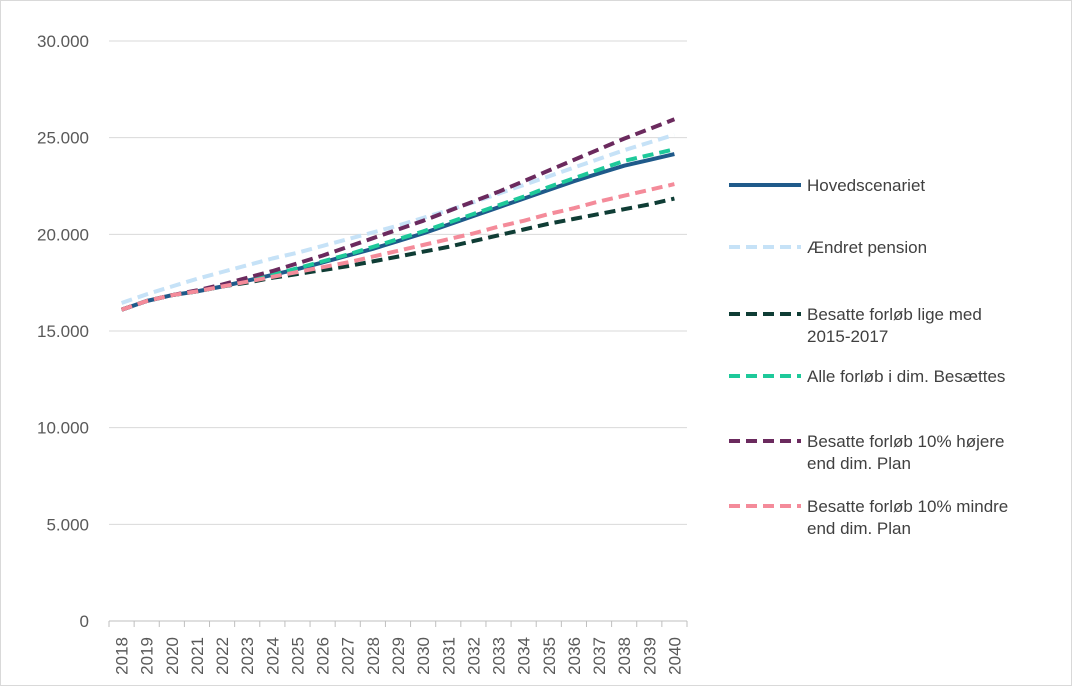 The height and width of the screenshot is (687, 1072). What do you see at coordinates (272, 656) in the screenshot?
I see `x-tick-label: 2024` at bounding box center [272, 656].